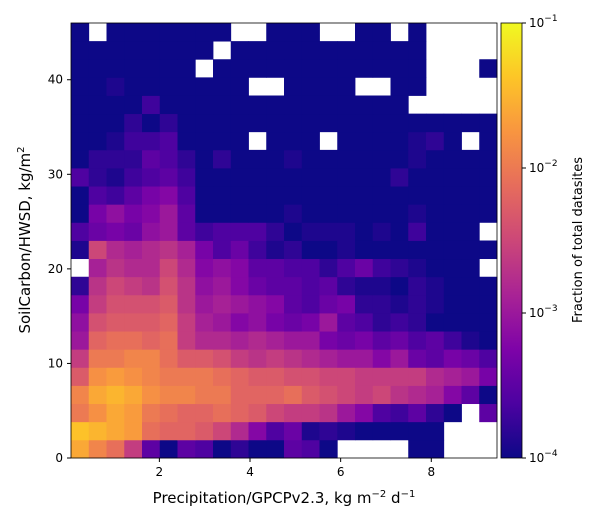  What do you see at coordinates (55, 174) in the screenshot?
I see `y-tick-label: 30` at bounding box center [55, 174].